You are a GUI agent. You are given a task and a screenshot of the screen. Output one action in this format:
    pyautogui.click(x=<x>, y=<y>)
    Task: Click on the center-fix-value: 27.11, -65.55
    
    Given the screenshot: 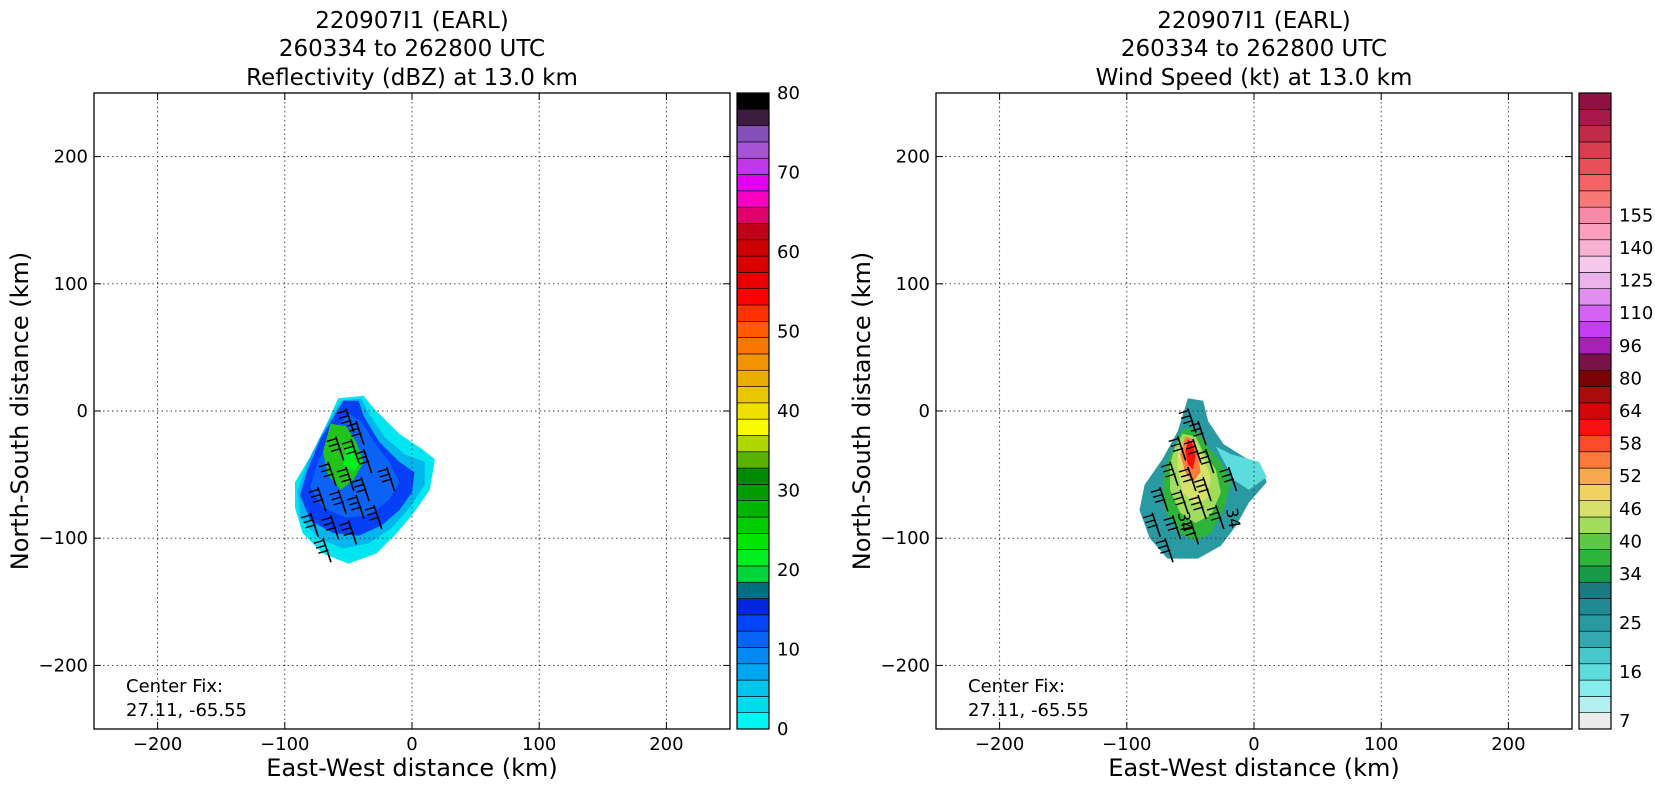 What is the action you would take?
    pyautogui.click(x=186, y=710)
    